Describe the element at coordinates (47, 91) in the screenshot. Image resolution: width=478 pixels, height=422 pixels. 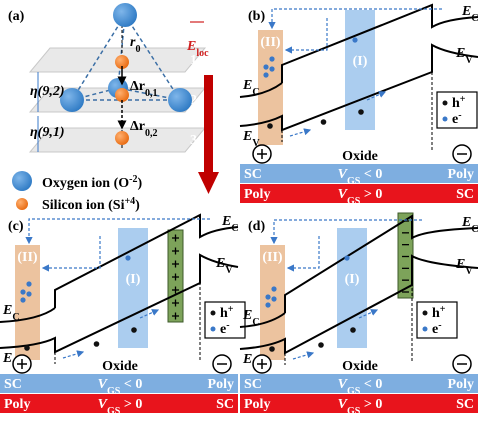
I see `eta-label: η(9,2)` at that location.